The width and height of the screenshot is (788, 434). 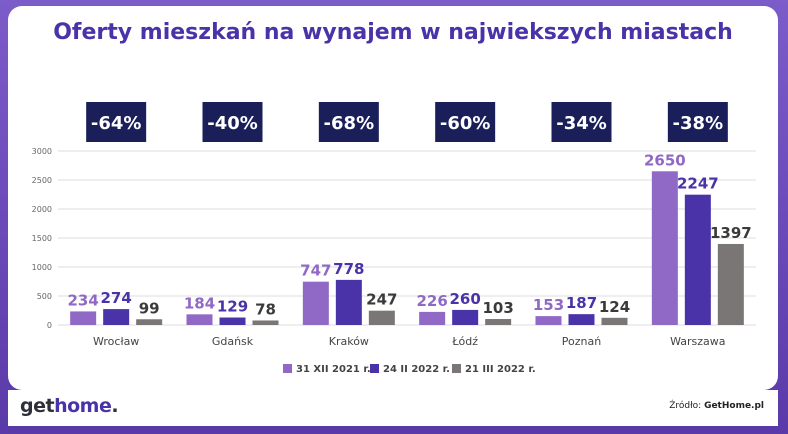 What do you see at coordinates (614, 307) in the screenshot?
I see `data-label: 124` at bounding box center [614, 307].